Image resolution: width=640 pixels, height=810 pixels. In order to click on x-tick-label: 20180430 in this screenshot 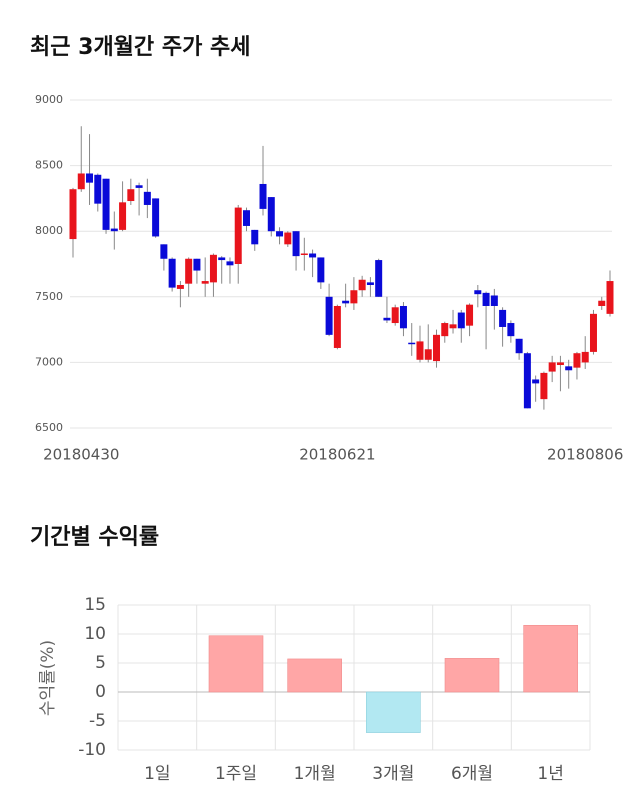, I will do `click(81, 455)`.